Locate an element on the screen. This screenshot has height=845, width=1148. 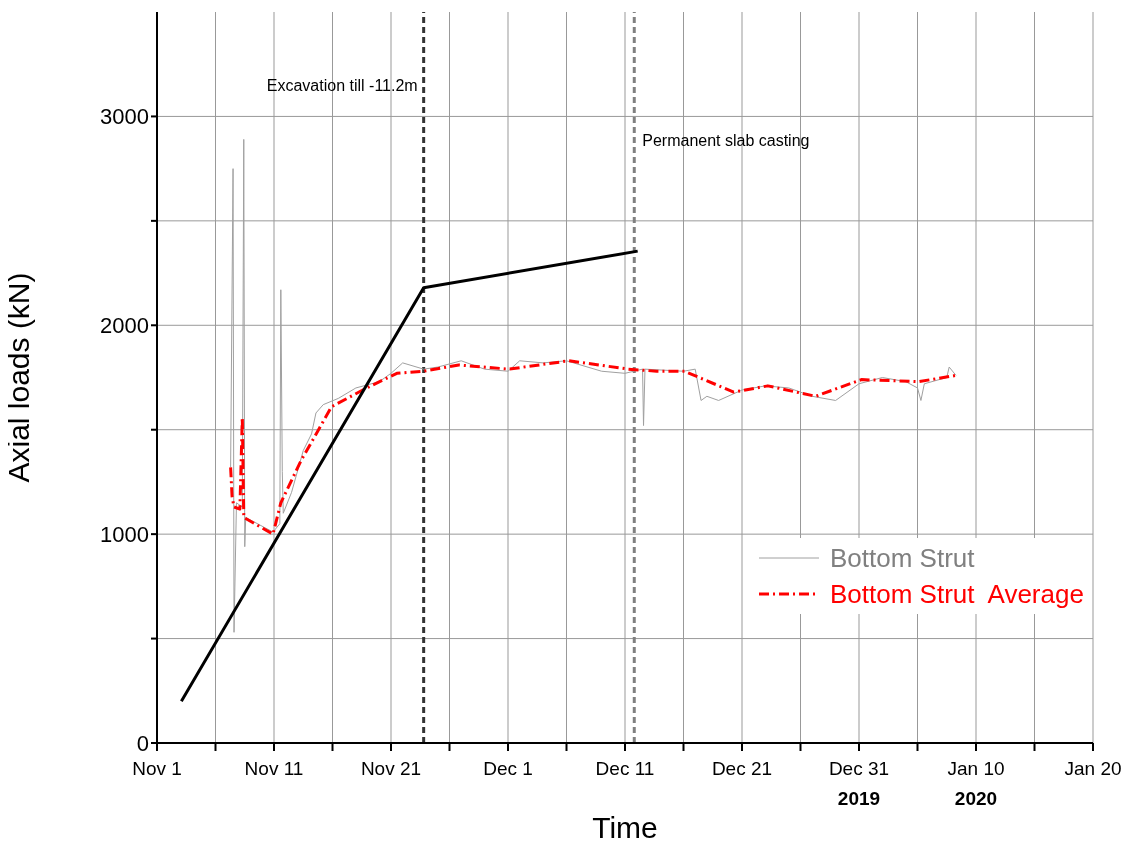
x-tick-label: Nov 11 is located at coordinates (274, 768).